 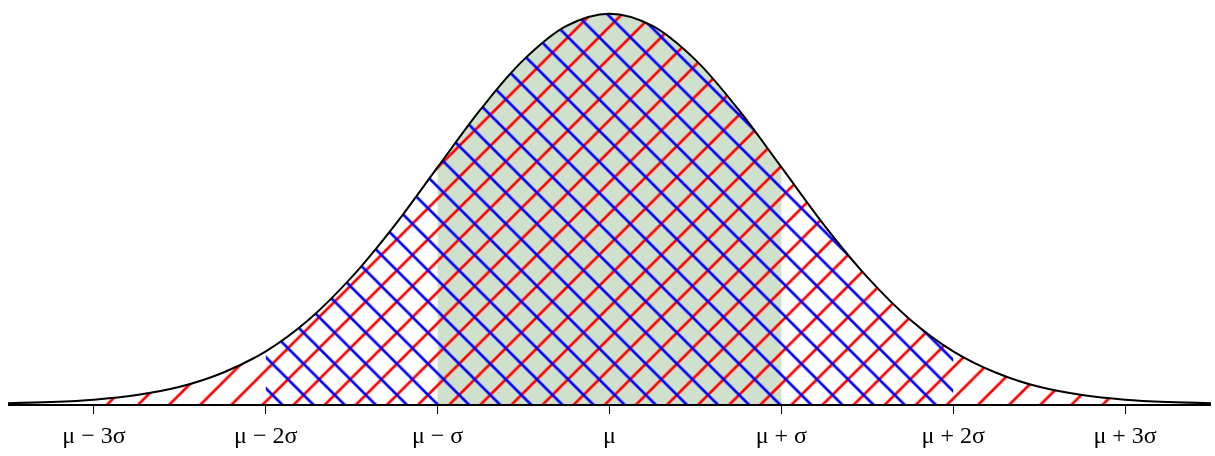 What do you see at coordinates (1125, 434) in the screenshot?
I see `x-tick-label: μ + 3σ` at bounding box center [1125, 434].